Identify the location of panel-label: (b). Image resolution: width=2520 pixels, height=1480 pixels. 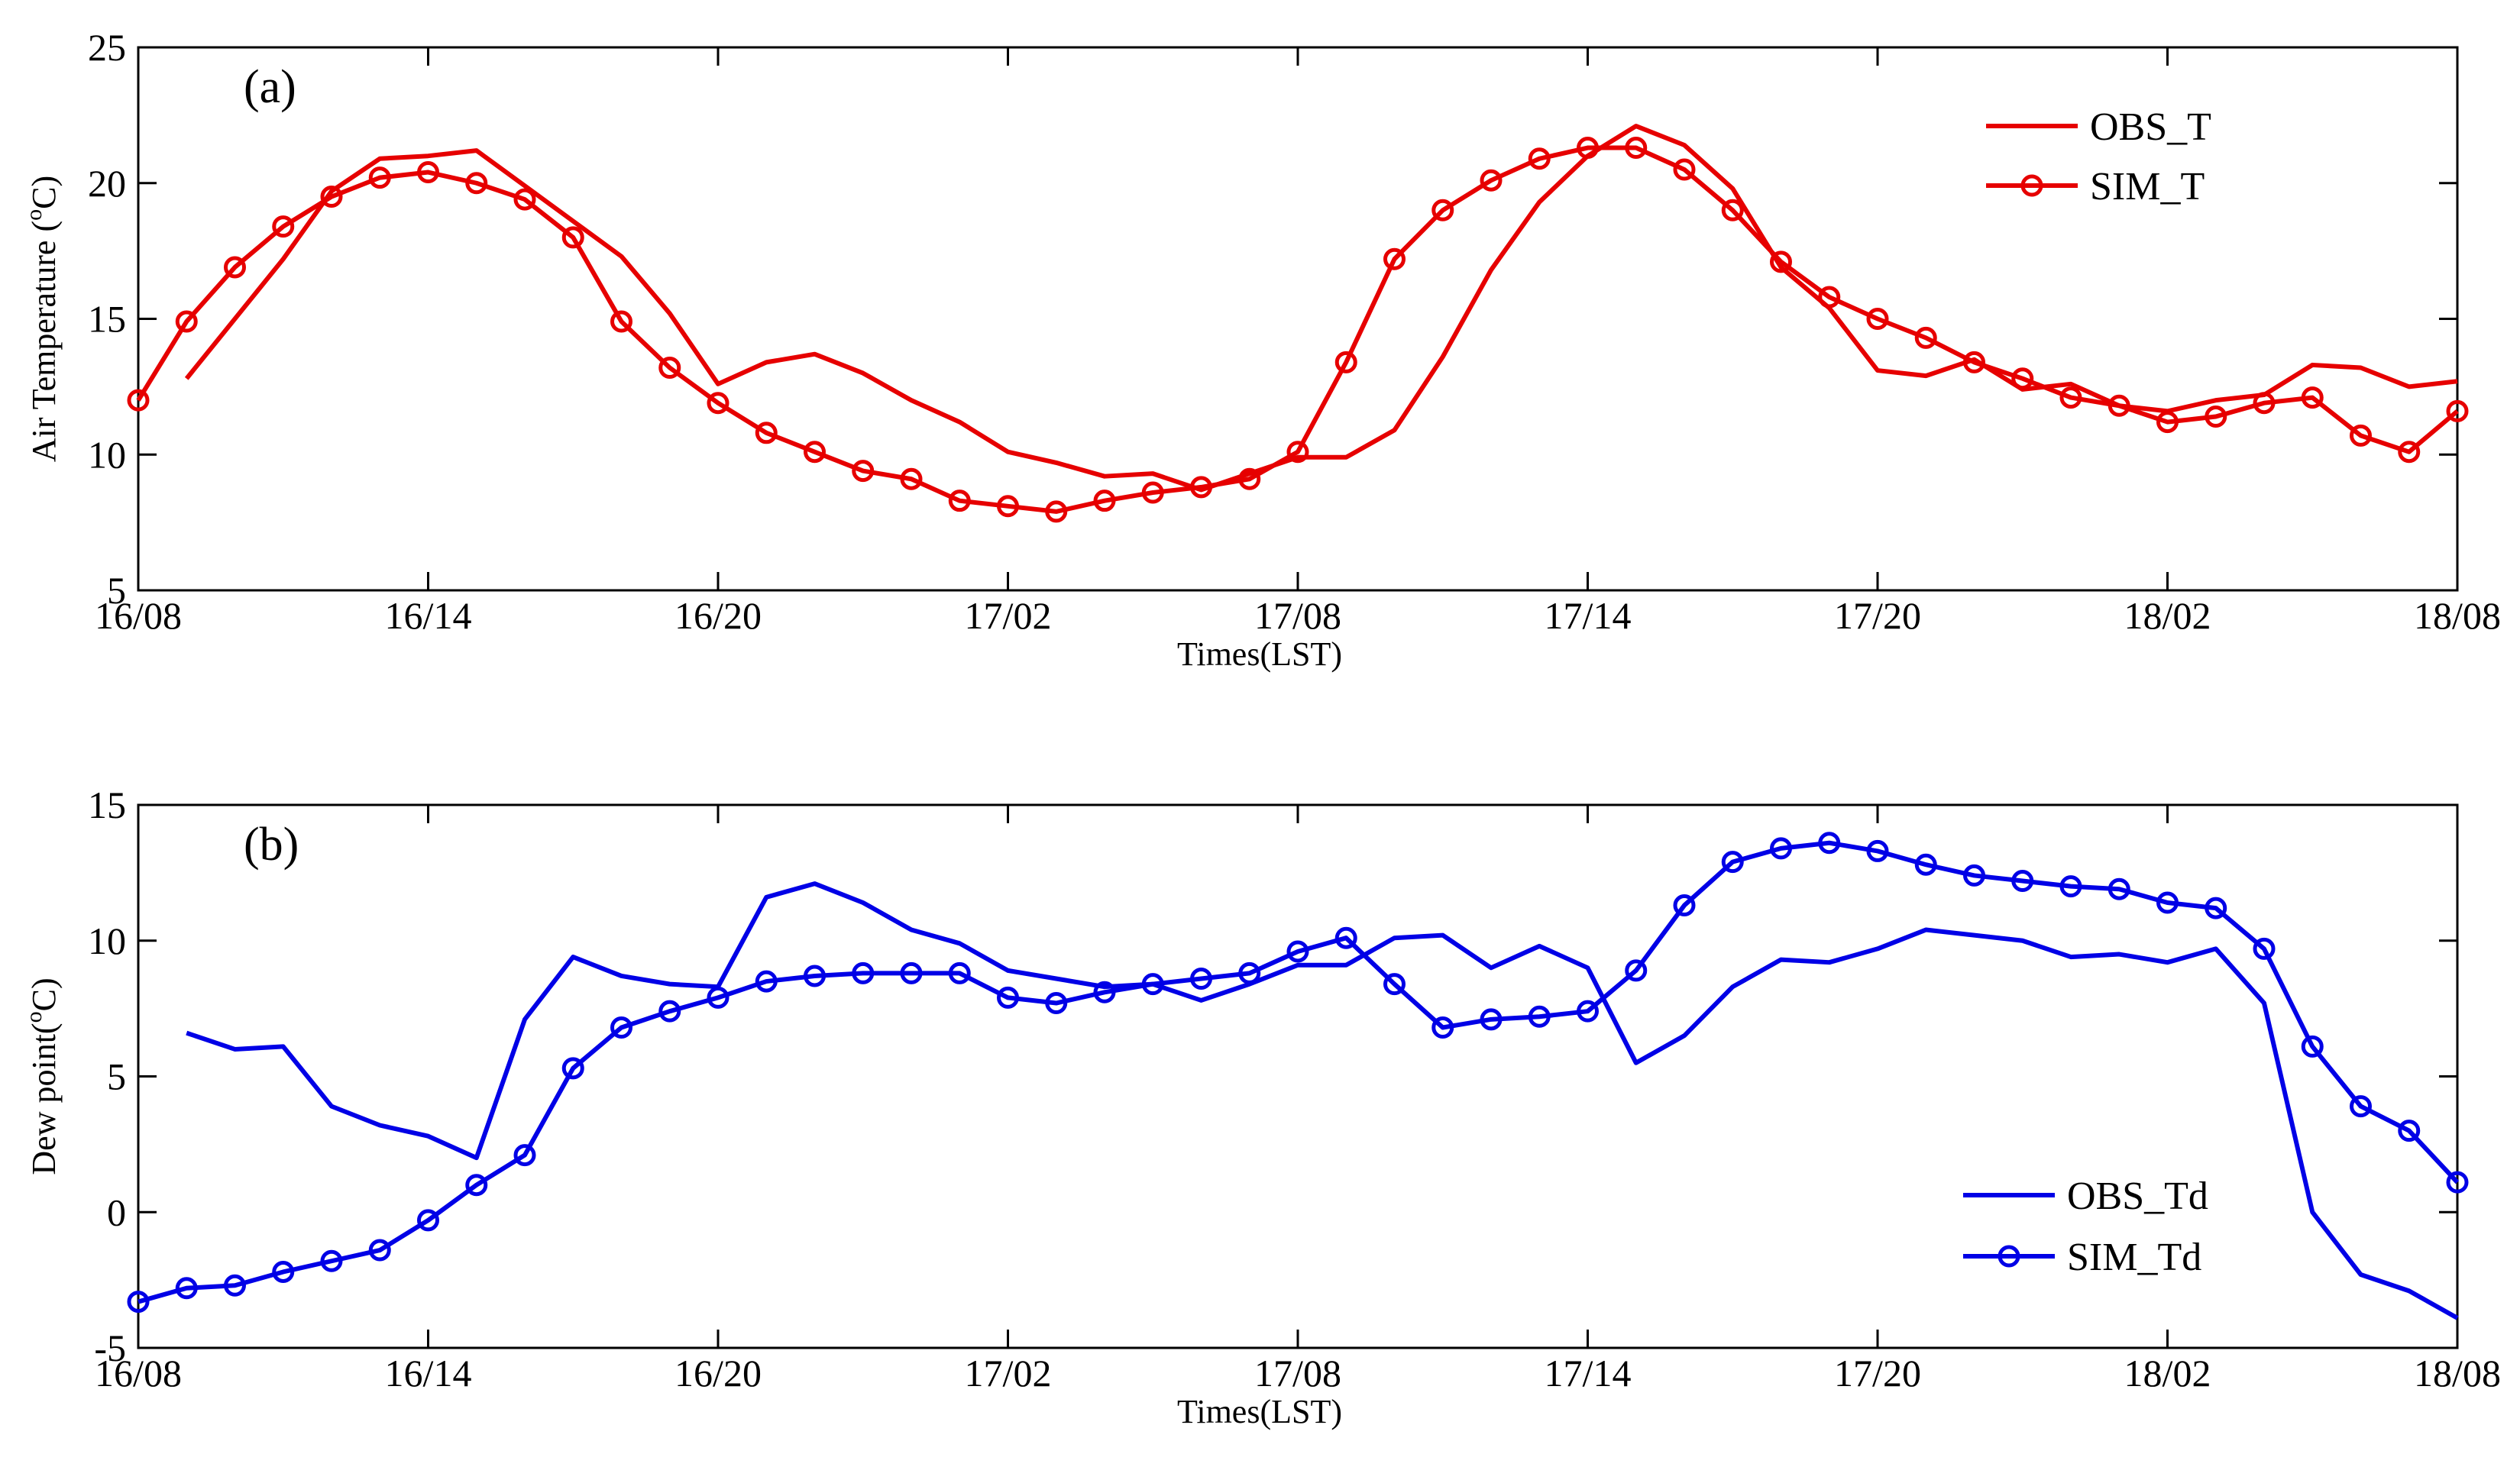
(272, 845).